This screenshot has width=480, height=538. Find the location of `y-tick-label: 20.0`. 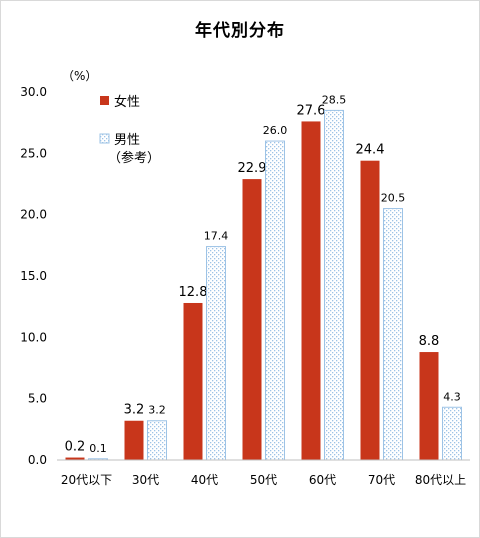

y-tick-label: 20.0 is located at coordinates (33, 215).